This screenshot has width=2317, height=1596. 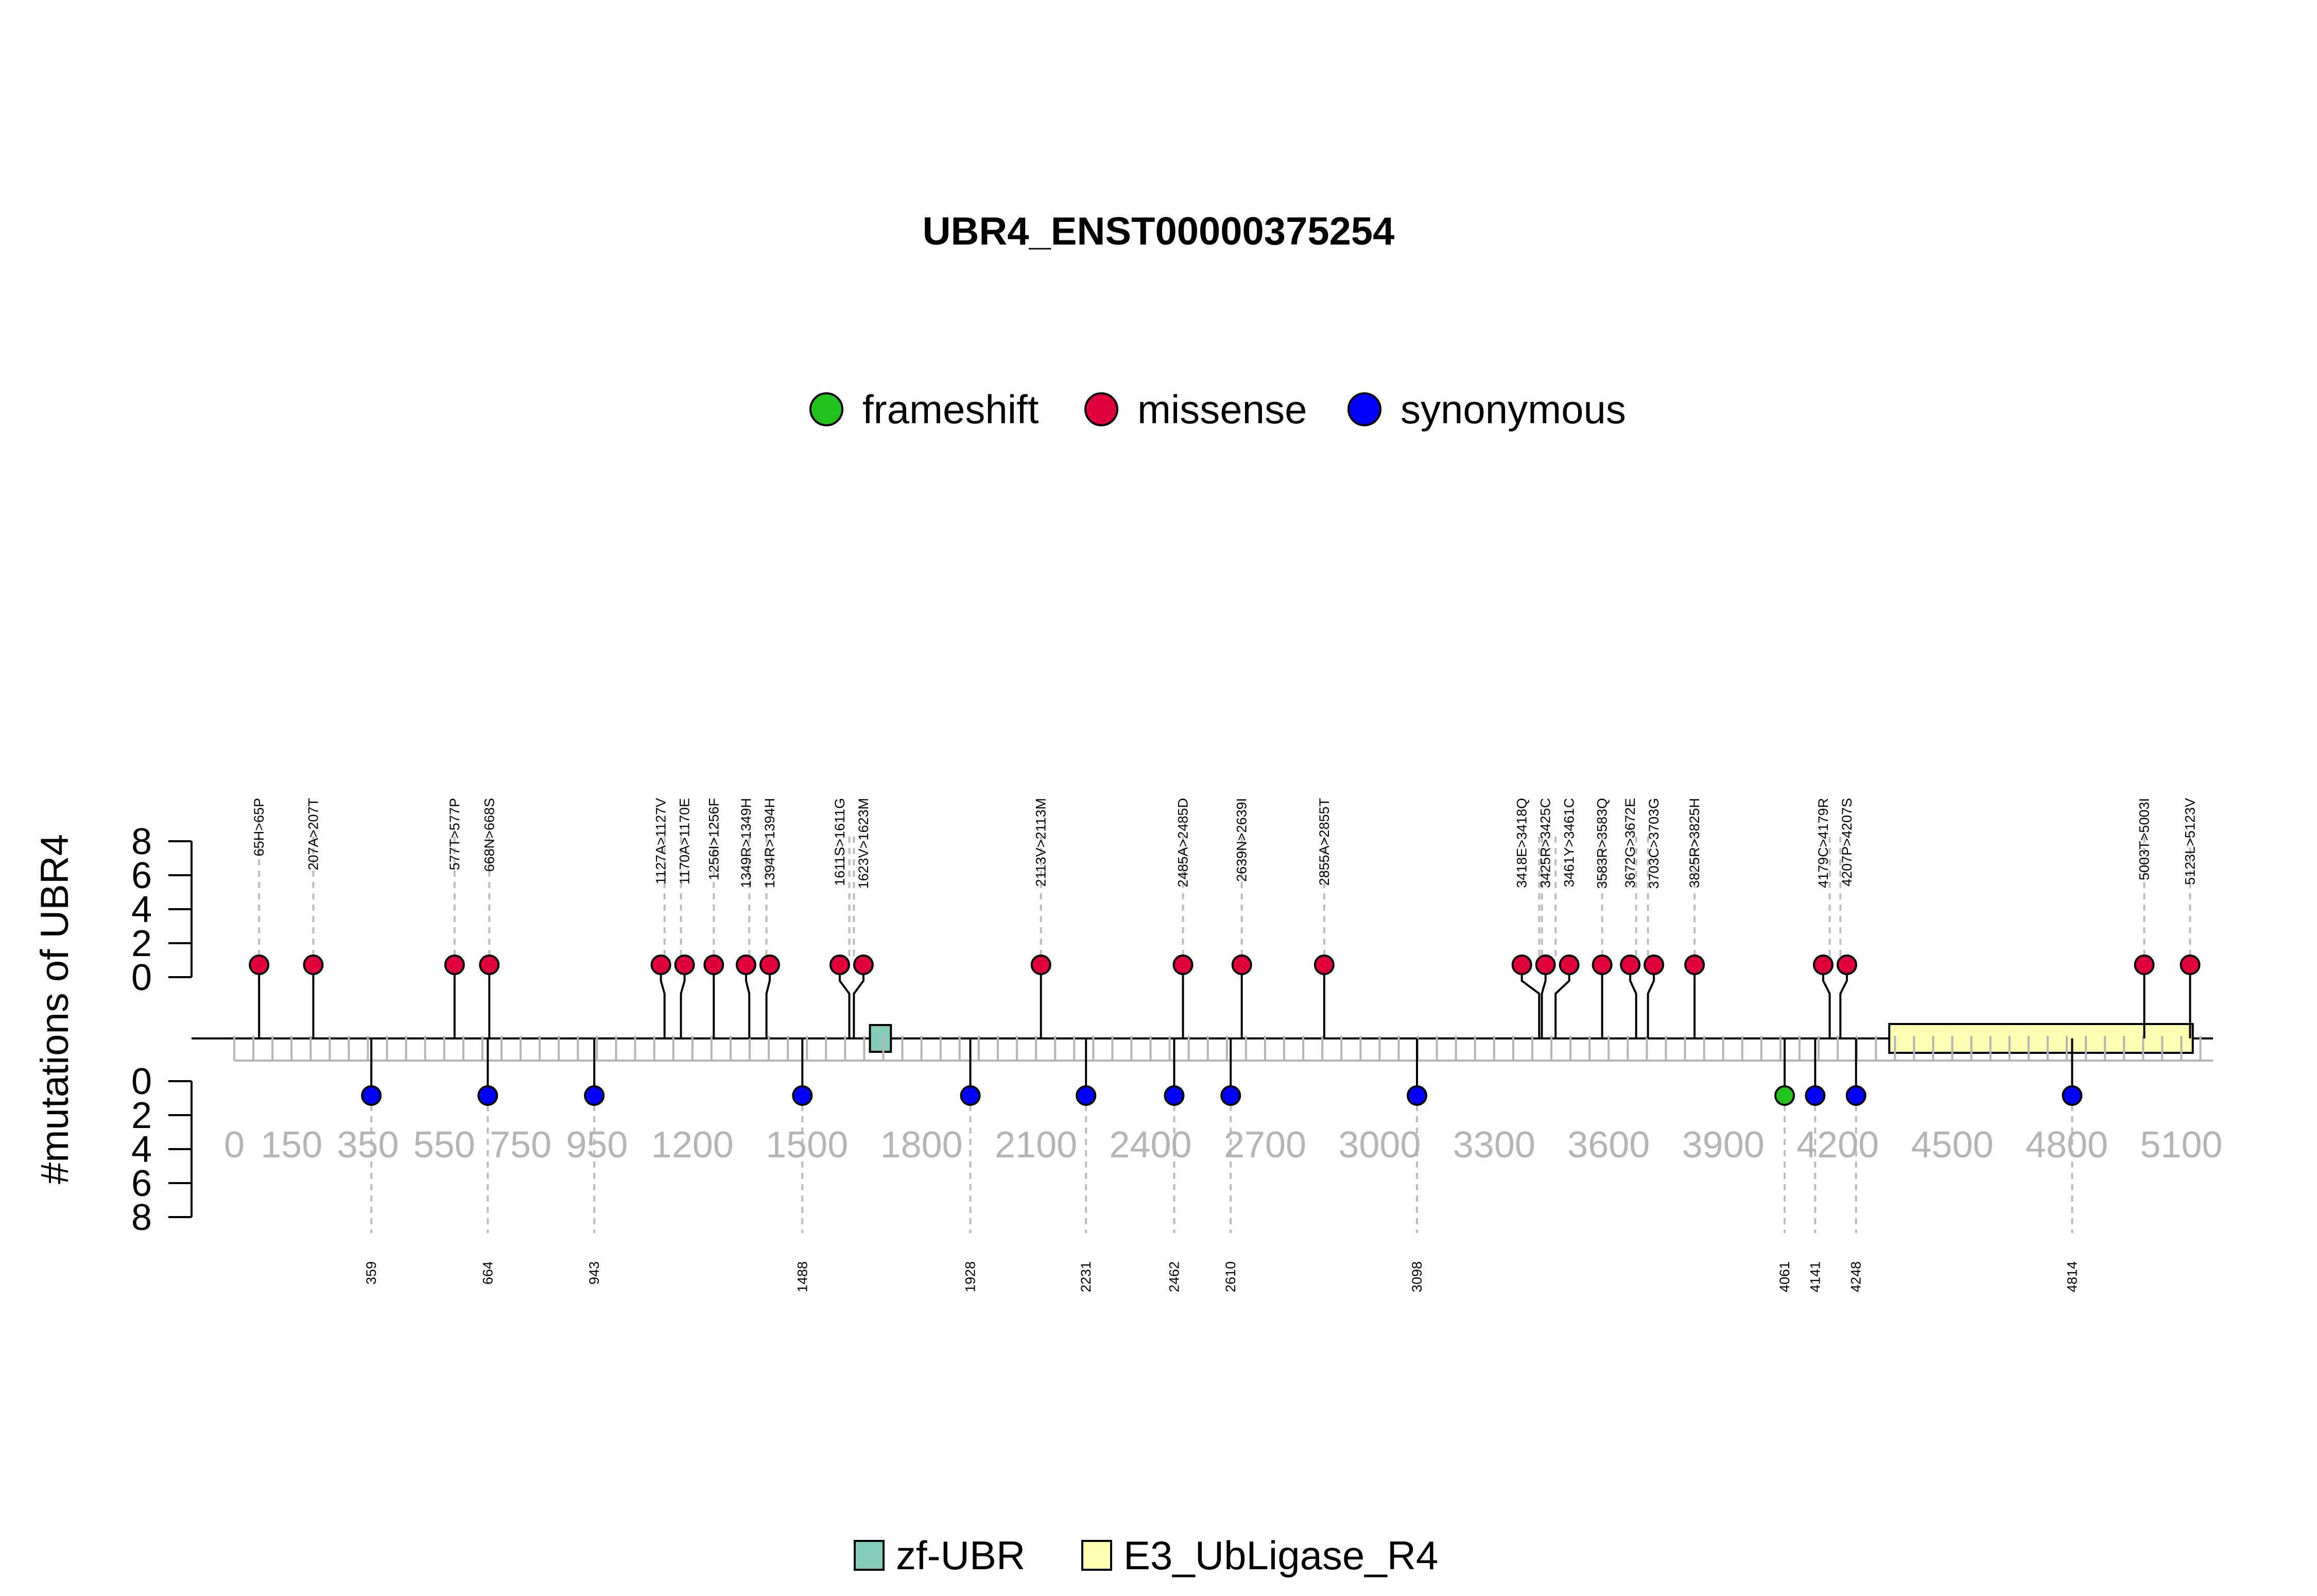 I want to click on mutation-label: 2485A>2485D, so click(x=1183, y=843).